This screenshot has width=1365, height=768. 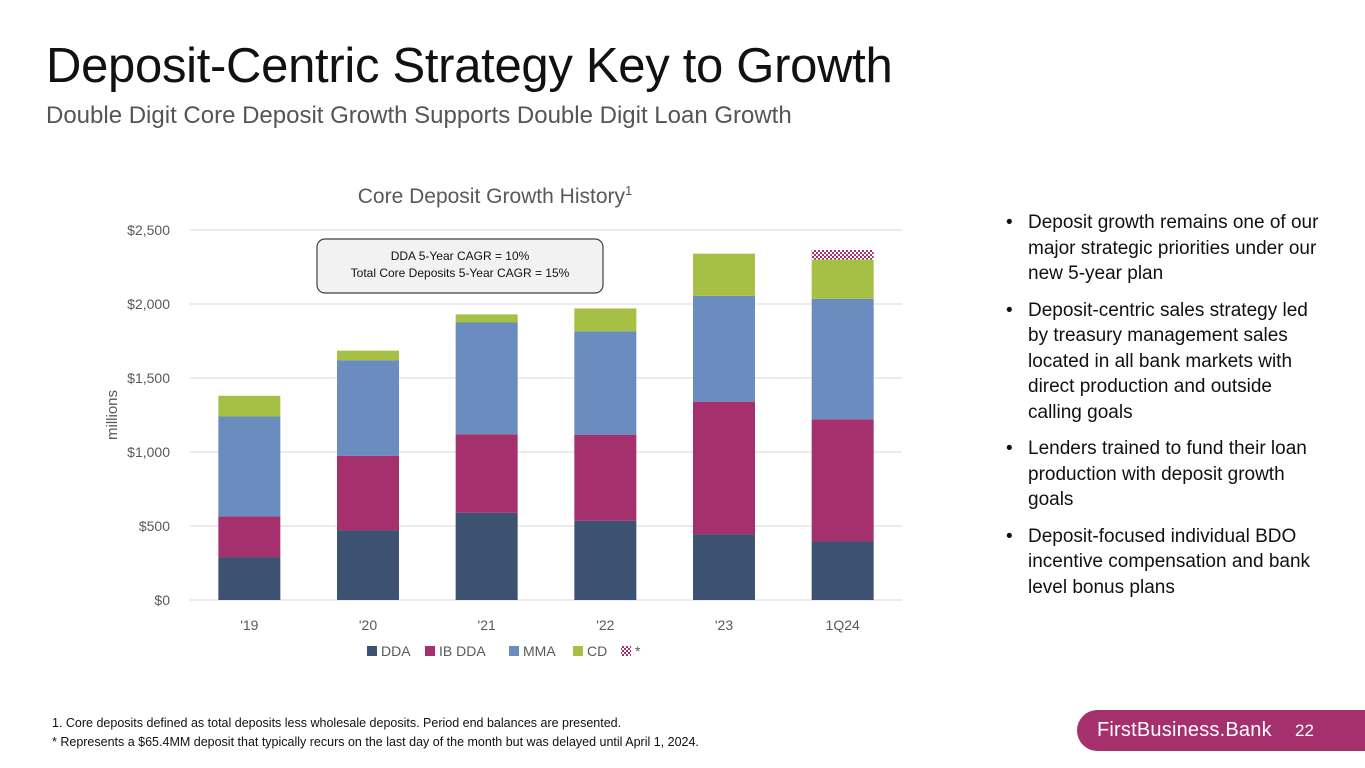 I want to click on brand-footer-badge: FirstBusiness.Bank 22, so click(x=1221, y=730).